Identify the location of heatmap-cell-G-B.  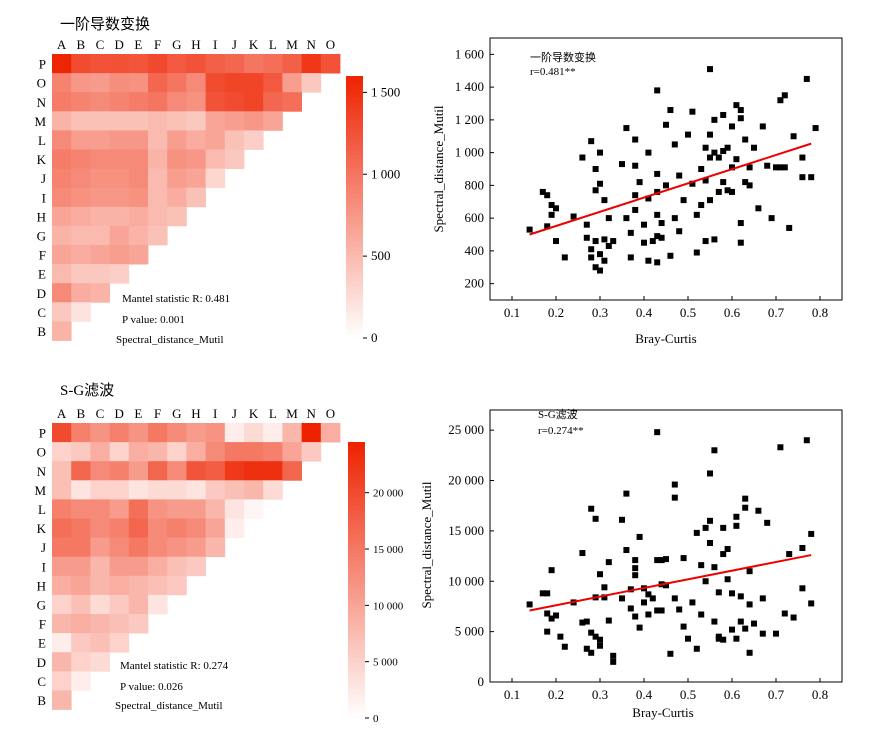
(81, 235).